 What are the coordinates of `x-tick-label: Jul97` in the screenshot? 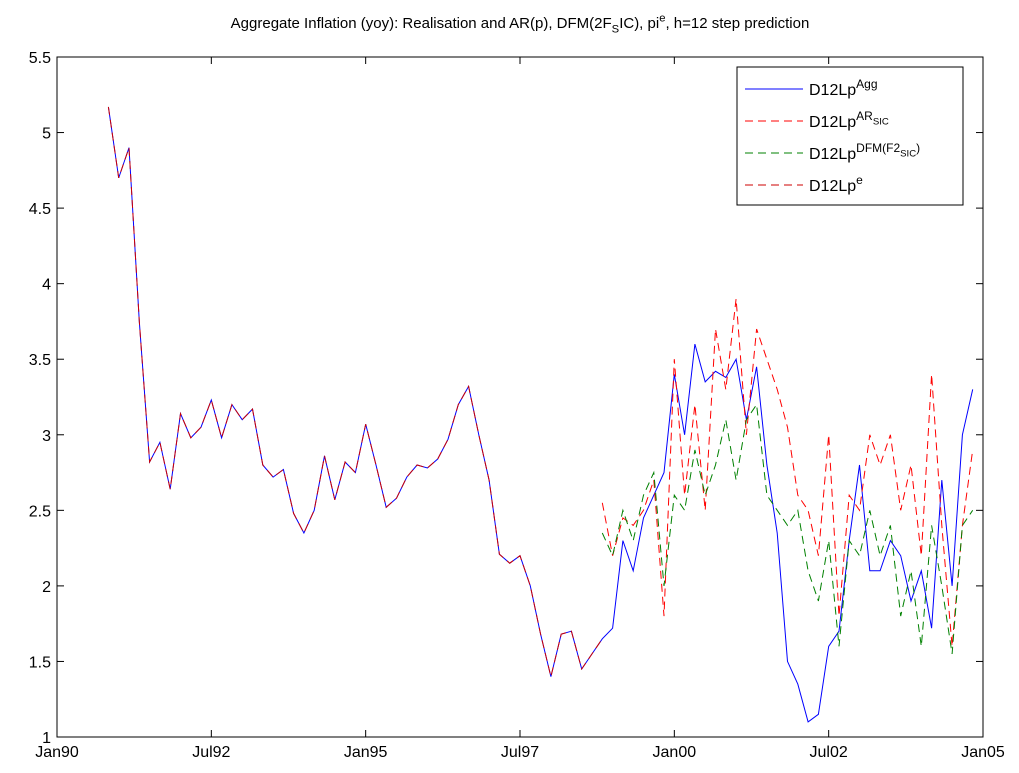 It's located at (520, 752).